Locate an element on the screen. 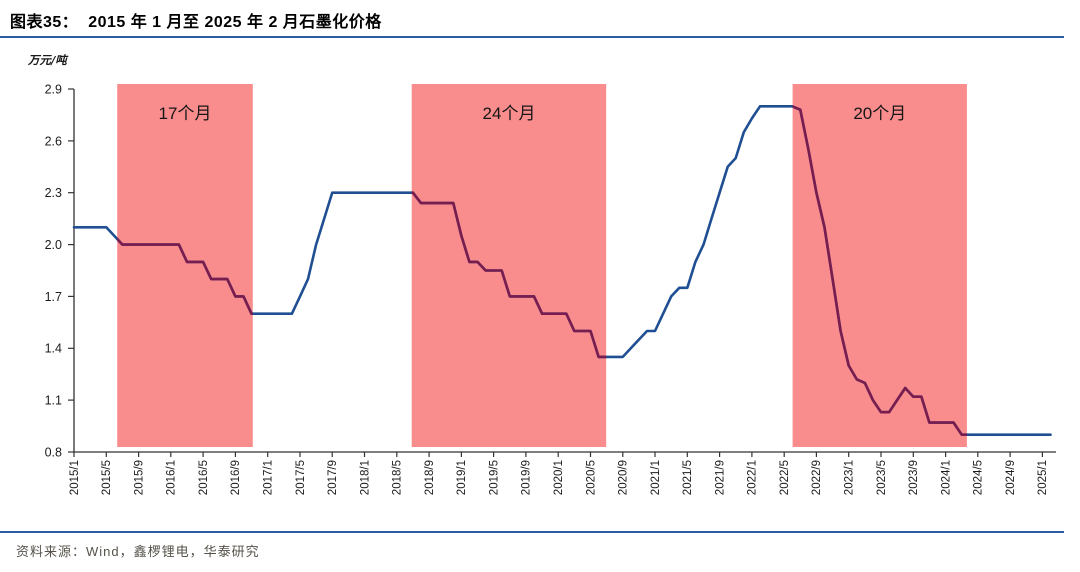 The width and height of the screenshot is (1080, 572). region-duration-label: 17个月 is located at coordinates (185, 113).